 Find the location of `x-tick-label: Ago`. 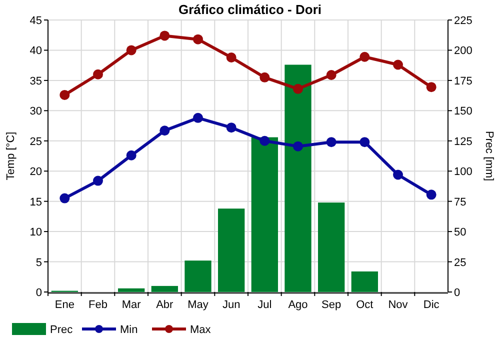

x-tick-label: Ago is located at coordinates (298, 305).